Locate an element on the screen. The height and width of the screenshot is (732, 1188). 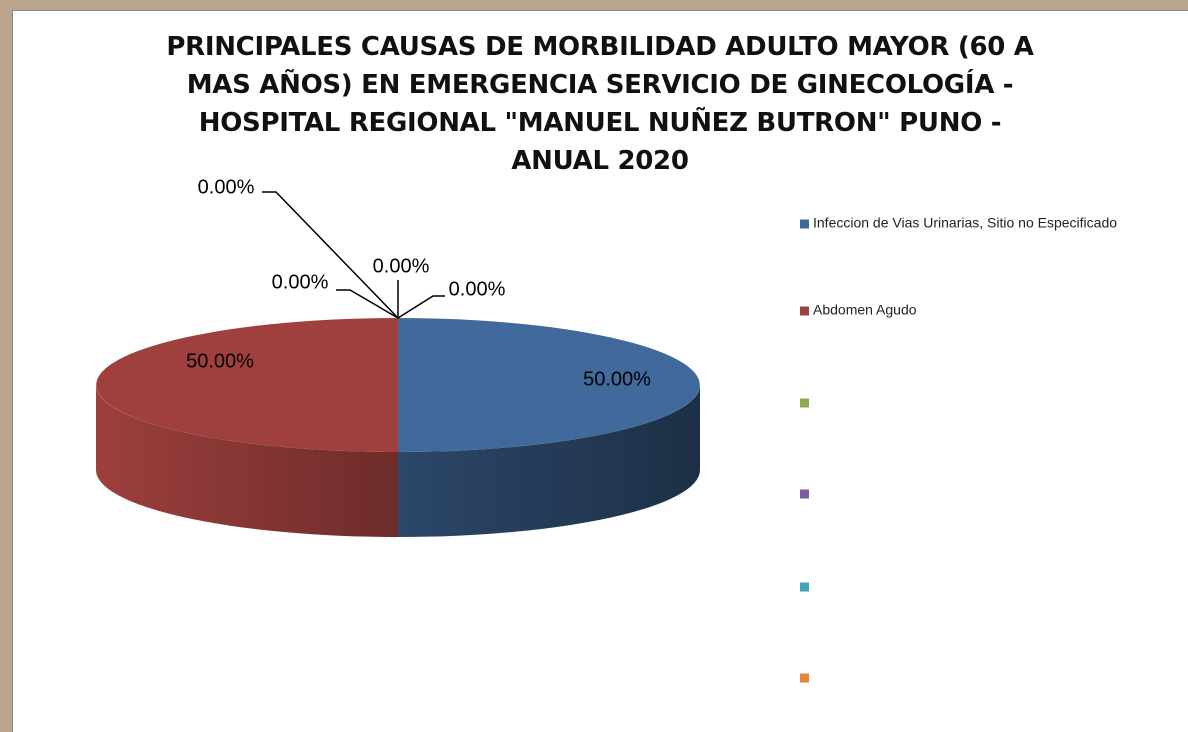
legend-label: Abdomen Agudo is located at coordinates (865, 310).